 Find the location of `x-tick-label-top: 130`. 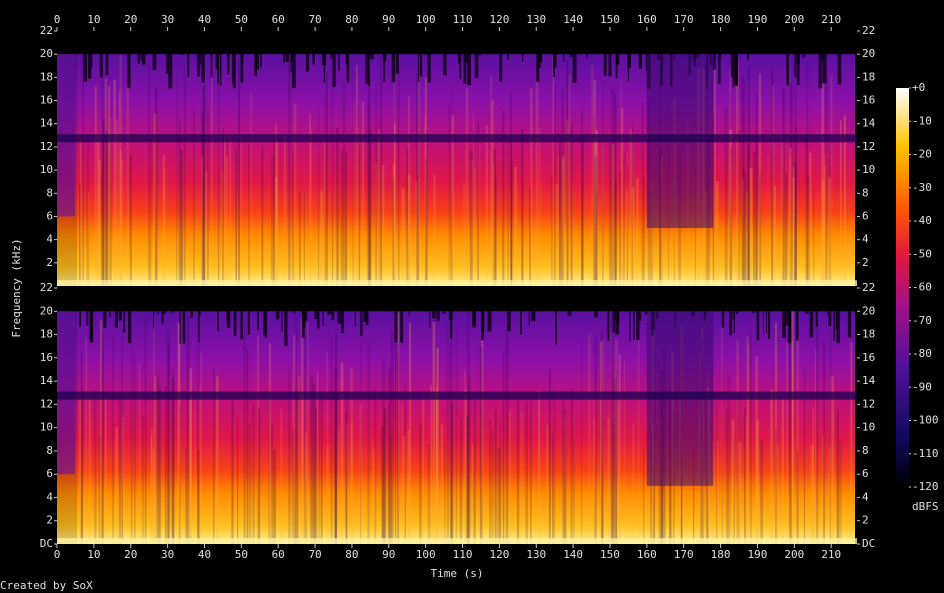

x-tick-label-top: 130 is located at coordinates (536, 19).